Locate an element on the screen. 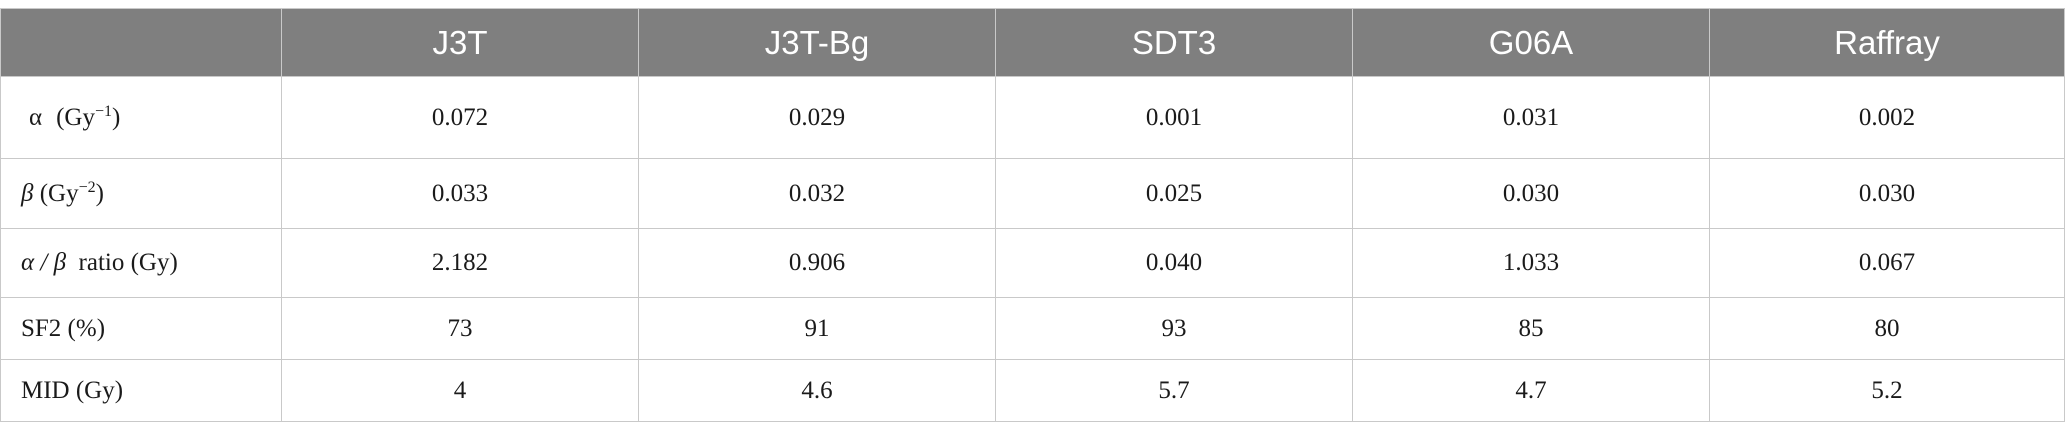  header-sdt3: SDT3 is located at coordinates (1174, 42).